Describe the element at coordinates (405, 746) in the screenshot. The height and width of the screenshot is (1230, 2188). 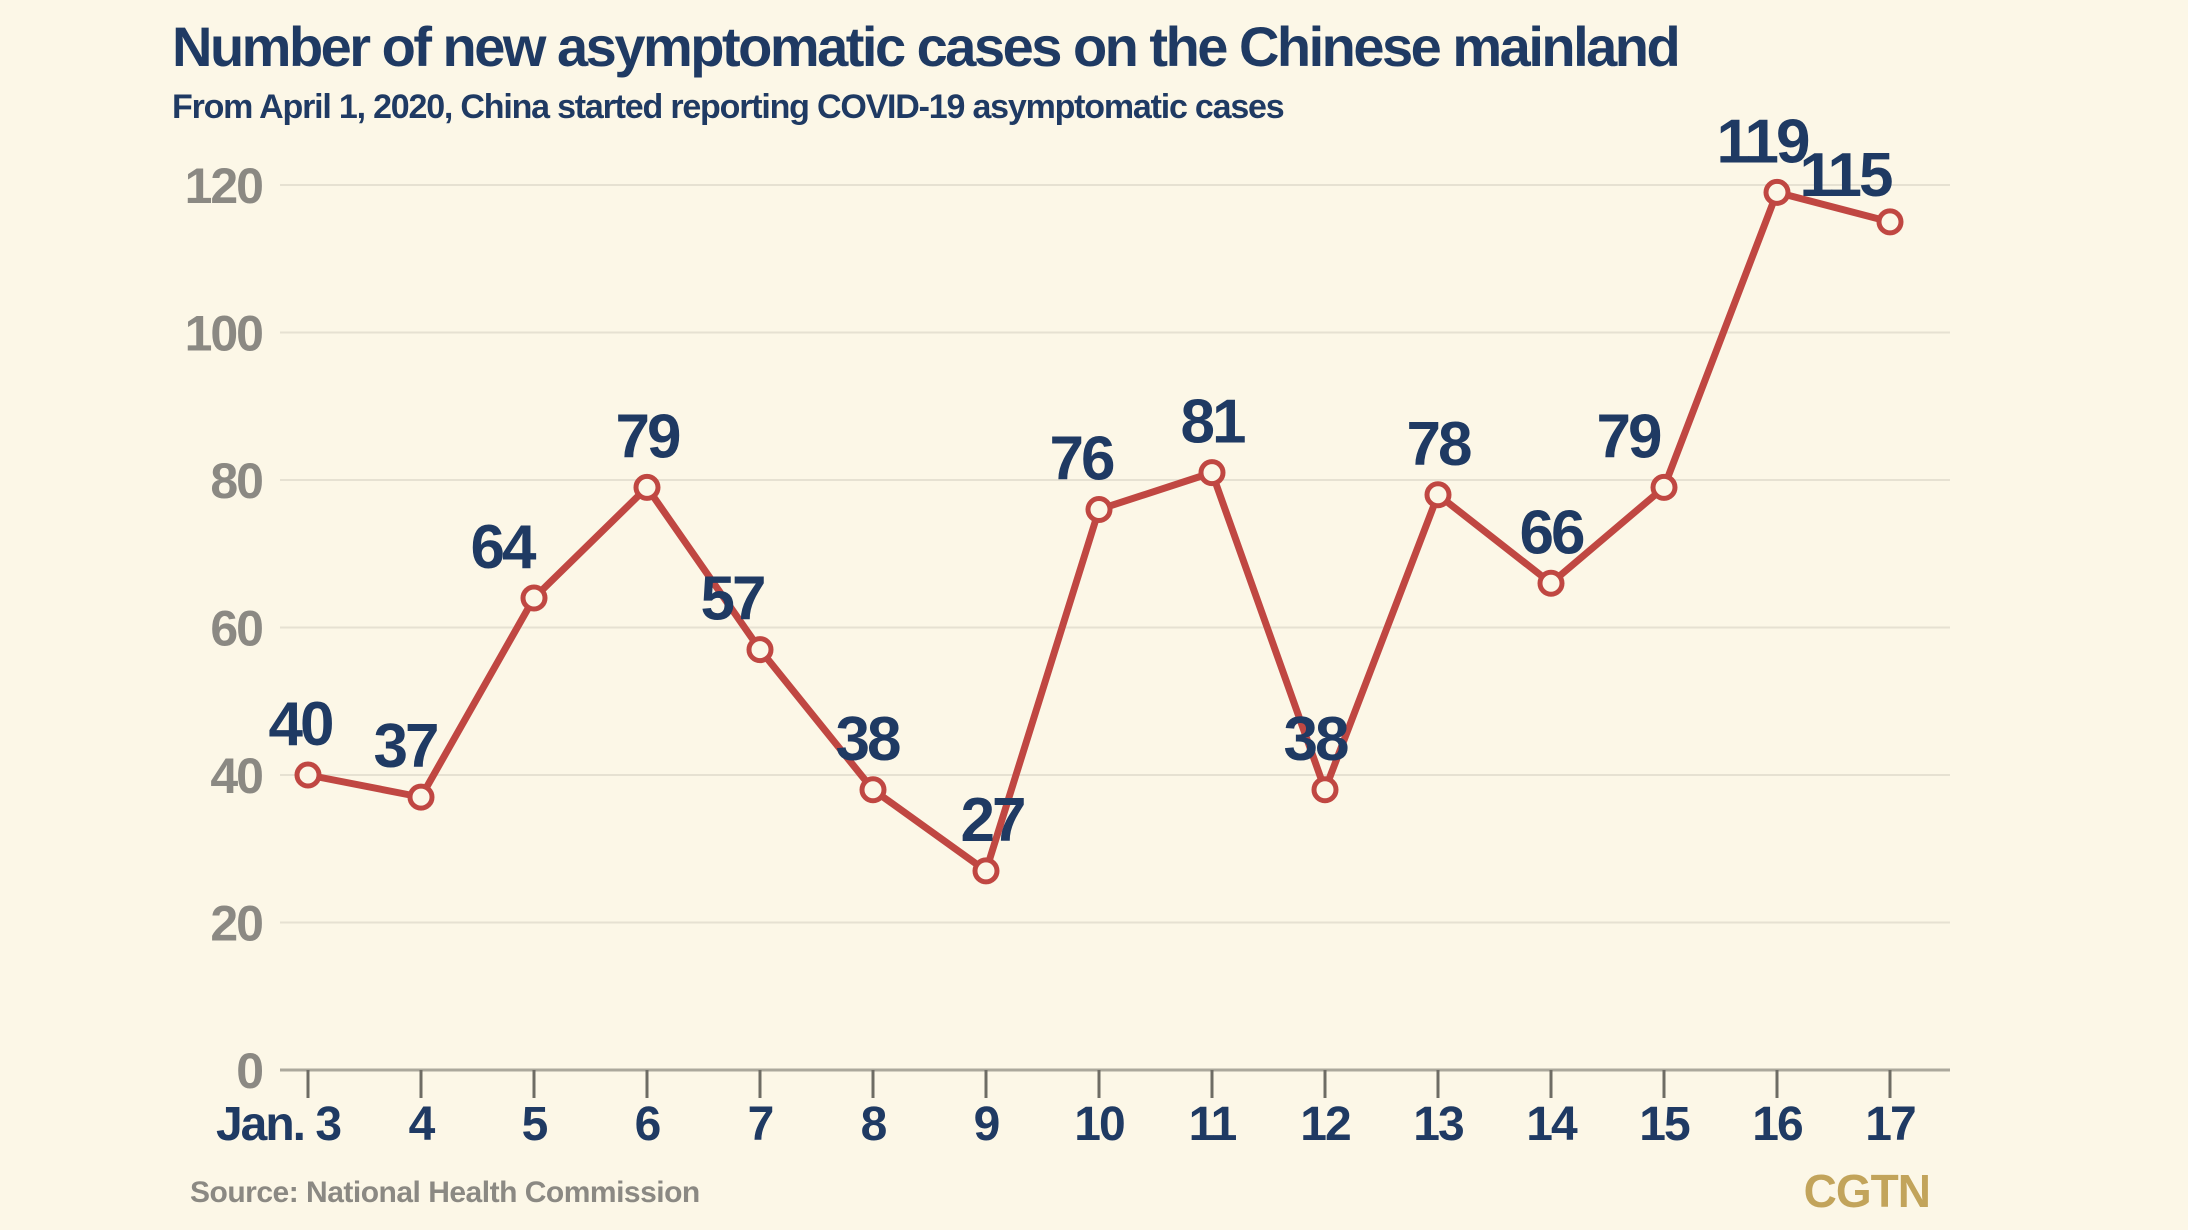
I see `data-point-label: 37` at that location.